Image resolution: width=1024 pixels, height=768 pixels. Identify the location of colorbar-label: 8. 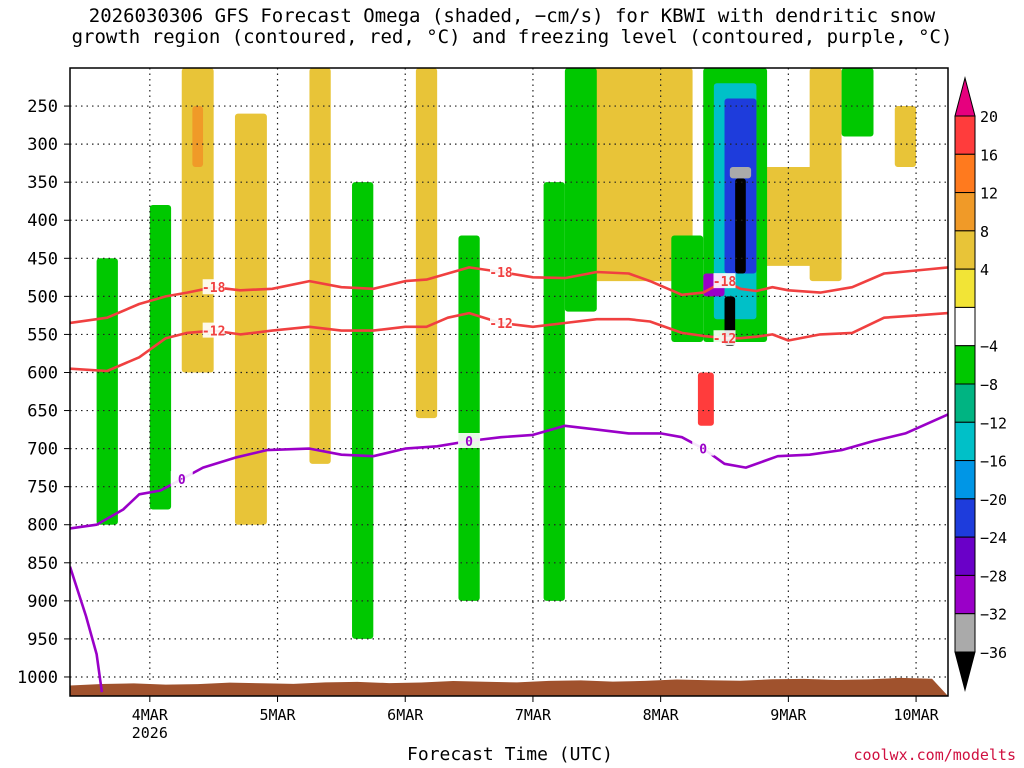
(984, 232).